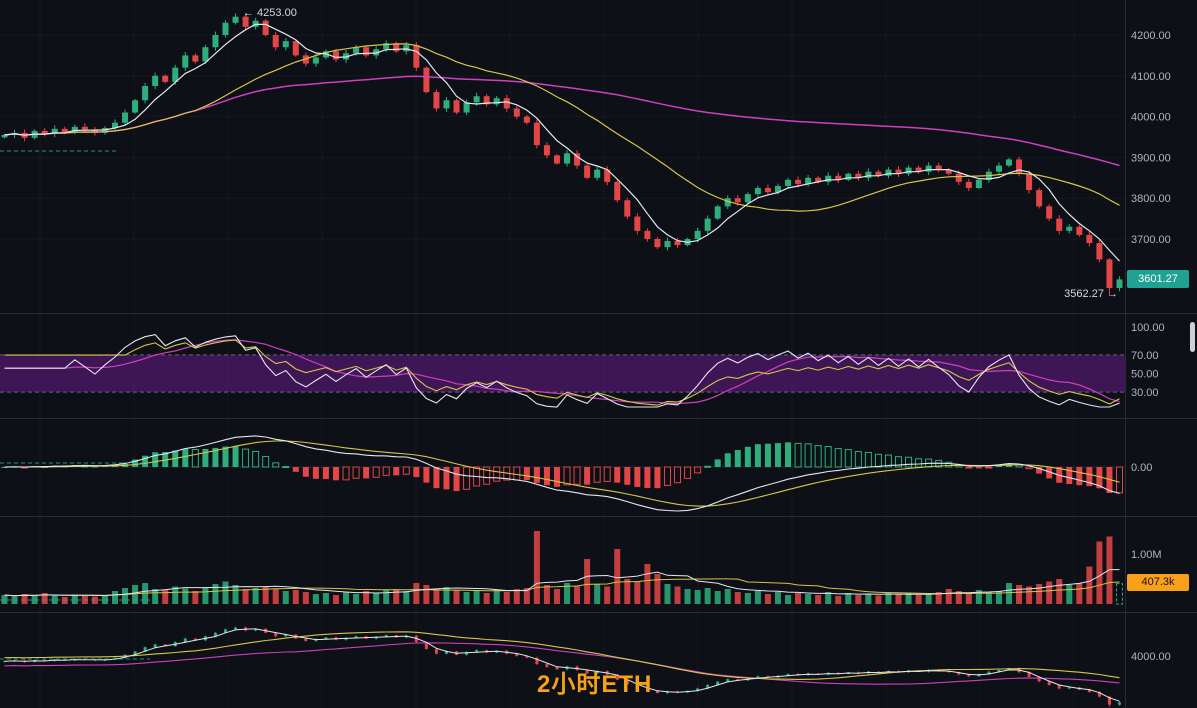 Image resolution: width=1197 pixels, height=708 pixels. I want to click on axis-tick: 3900.00, so click(1151, 158).